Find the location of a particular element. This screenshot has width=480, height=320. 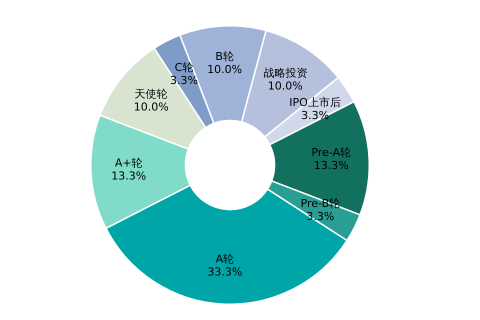

slice-label: IPO上市后 is located at coordinates (315, 103).